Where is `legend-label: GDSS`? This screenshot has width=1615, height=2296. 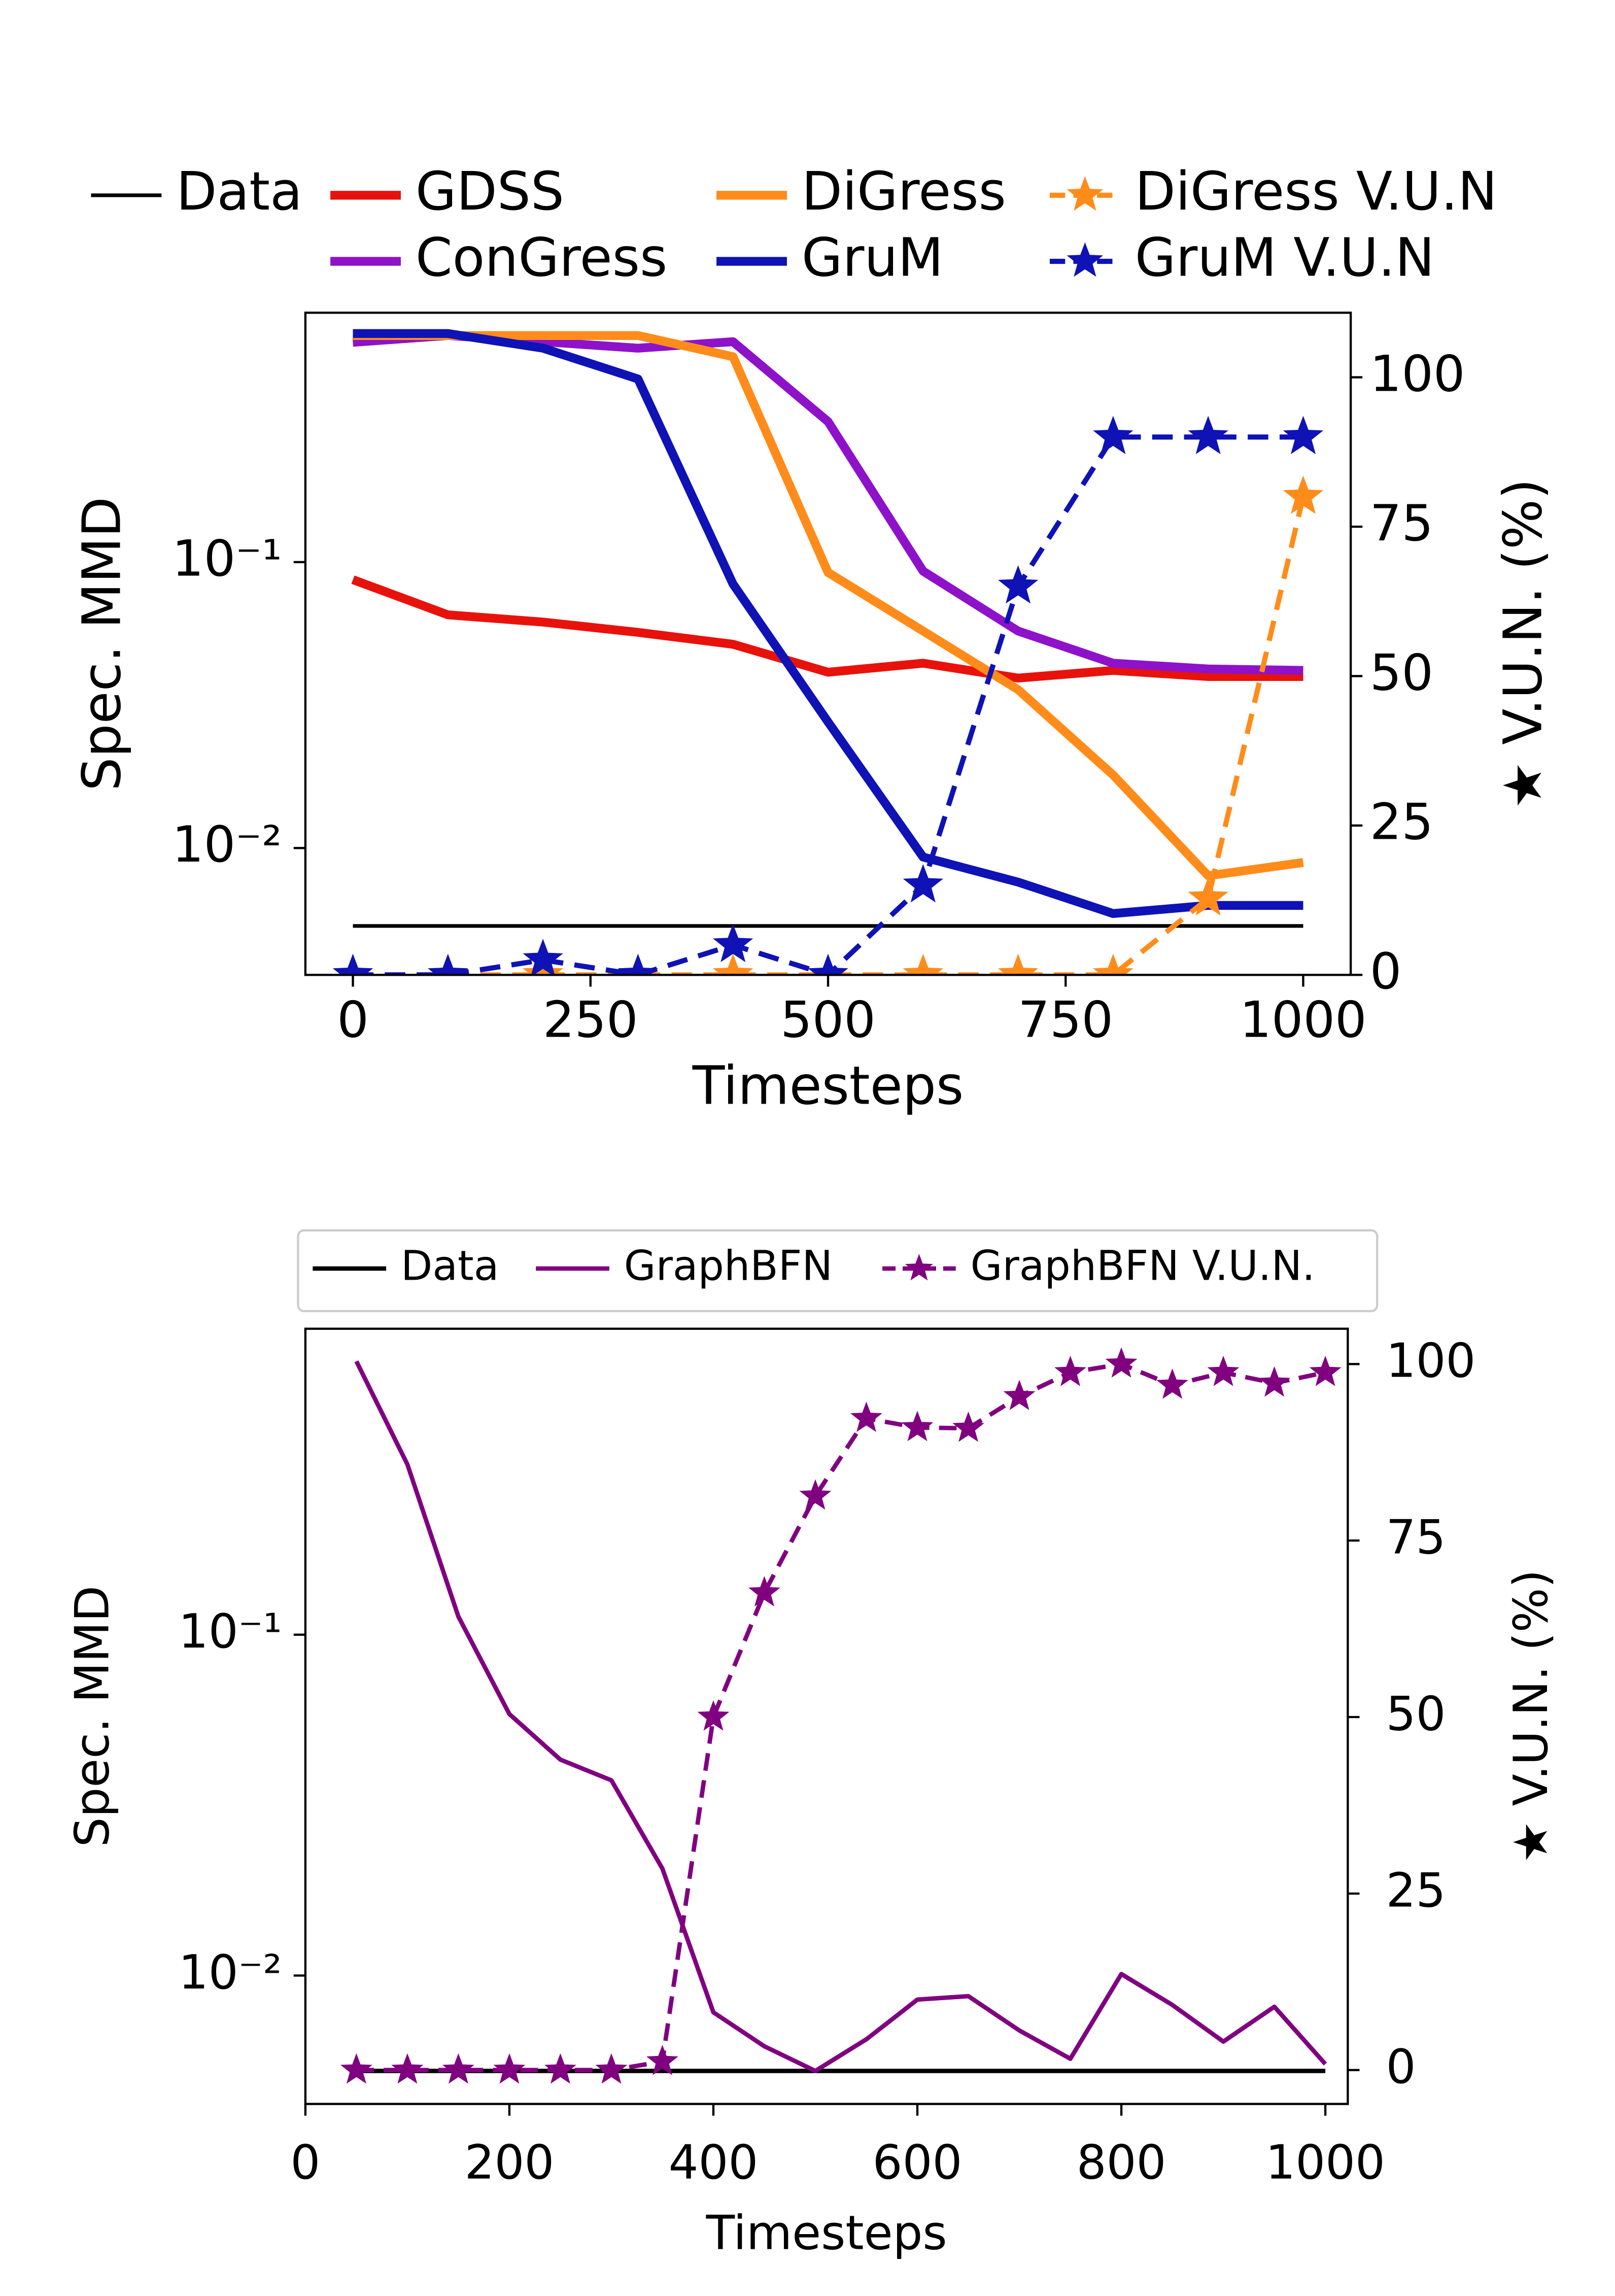
legend-label: GDSS is located at coordinates (490, 191).